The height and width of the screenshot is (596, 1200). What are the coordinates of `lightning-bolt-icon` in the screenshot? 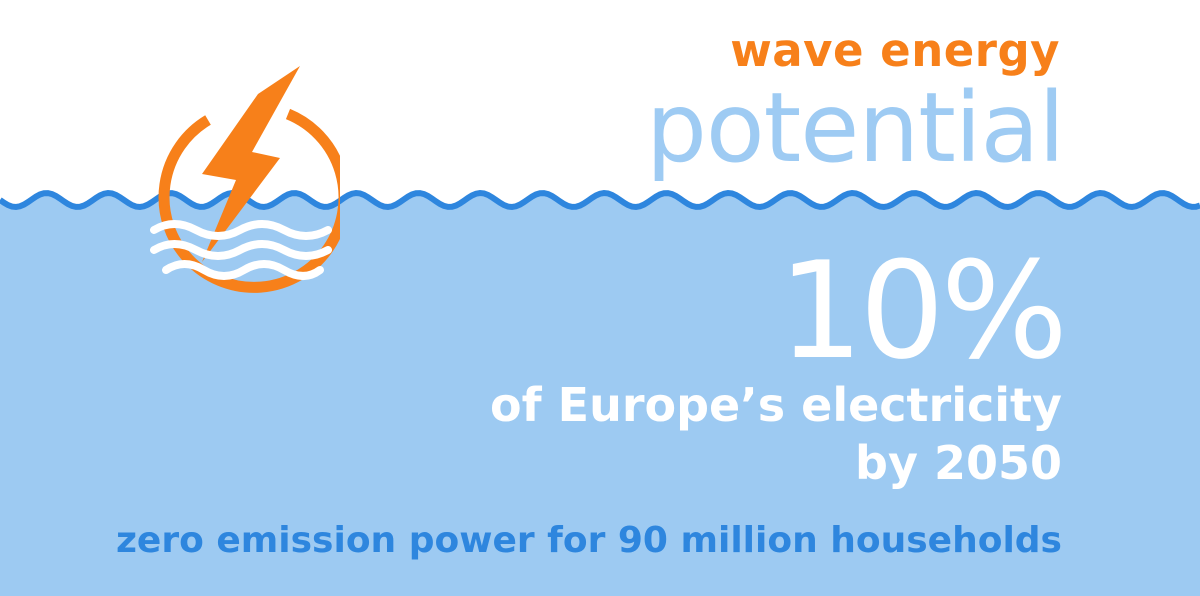 It's located at (251, 164).